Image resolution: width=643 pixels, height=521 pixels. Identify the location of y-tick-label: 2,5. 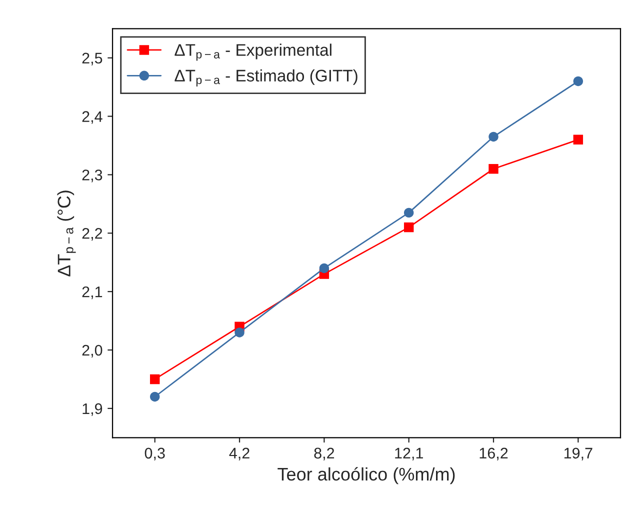
(92, 59).